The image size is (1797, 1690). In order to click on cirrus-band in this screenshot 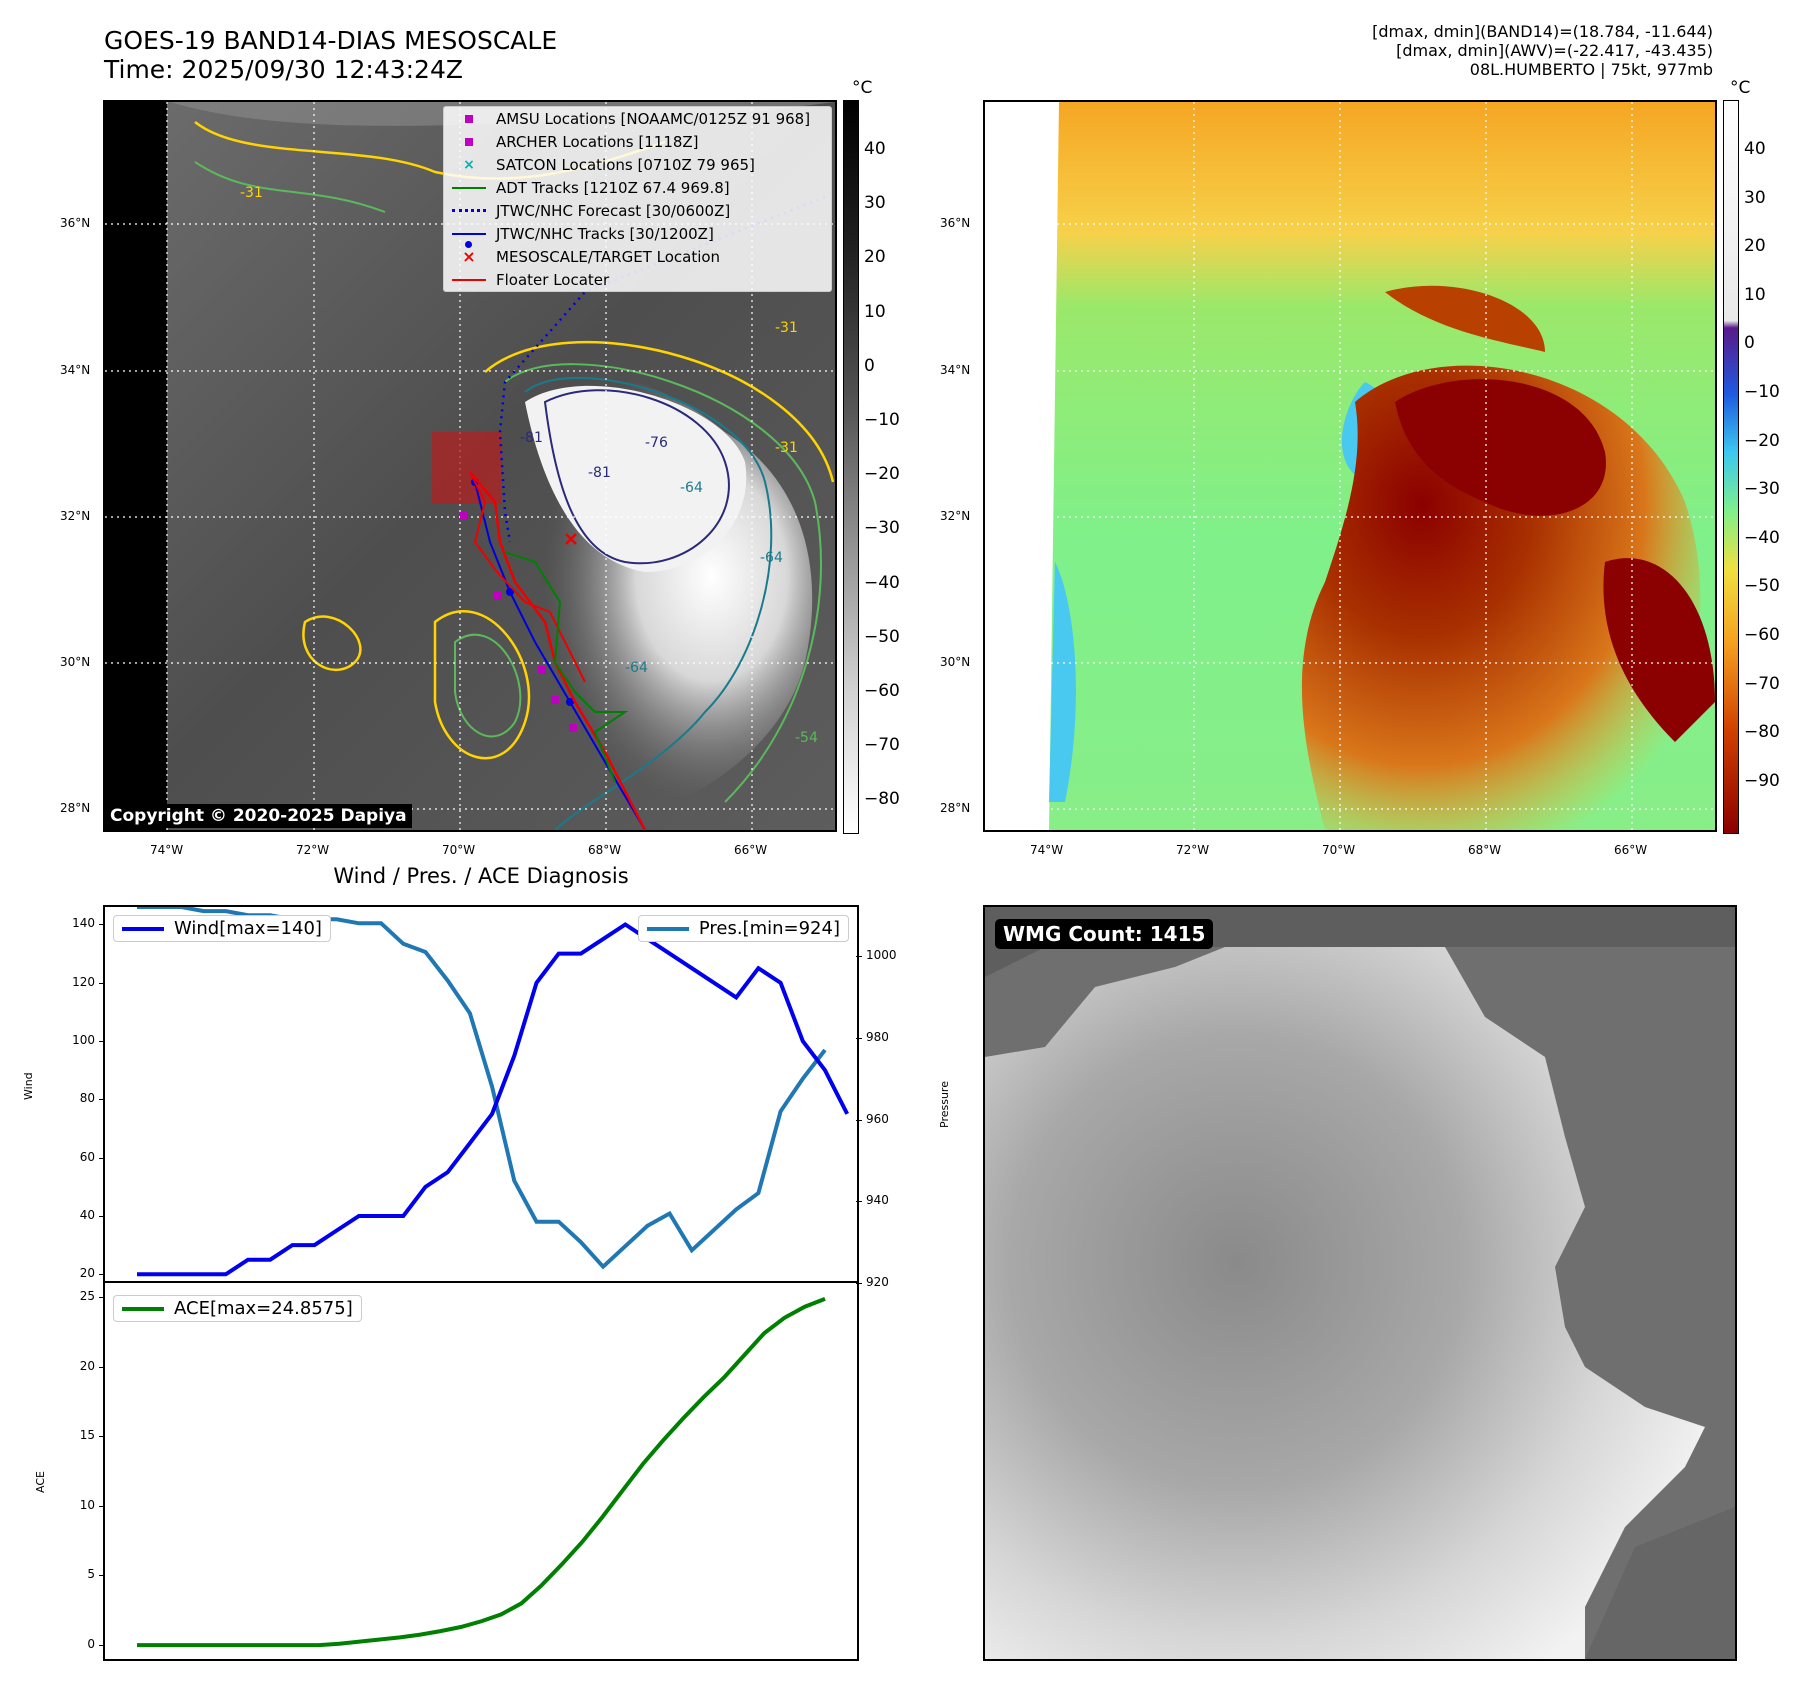, I will do `click(1465, 318)`.